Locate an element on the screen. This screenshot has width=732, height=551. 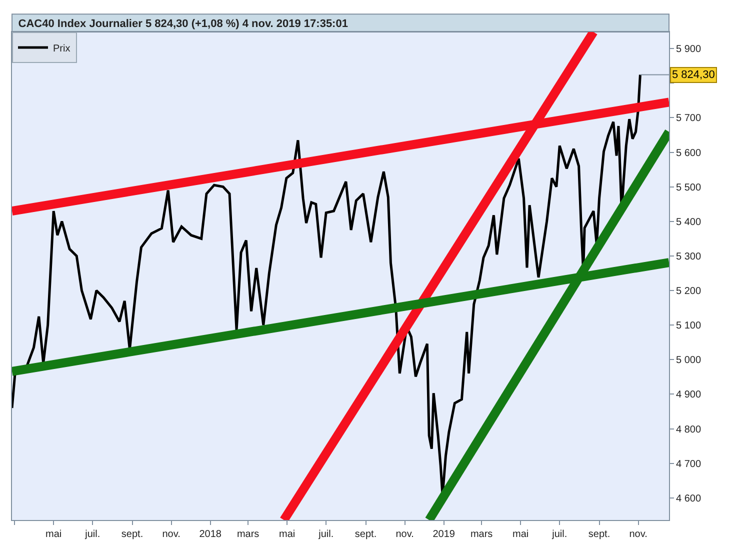
y-tick-label: 4 900 is located at coordinates (689, 395).